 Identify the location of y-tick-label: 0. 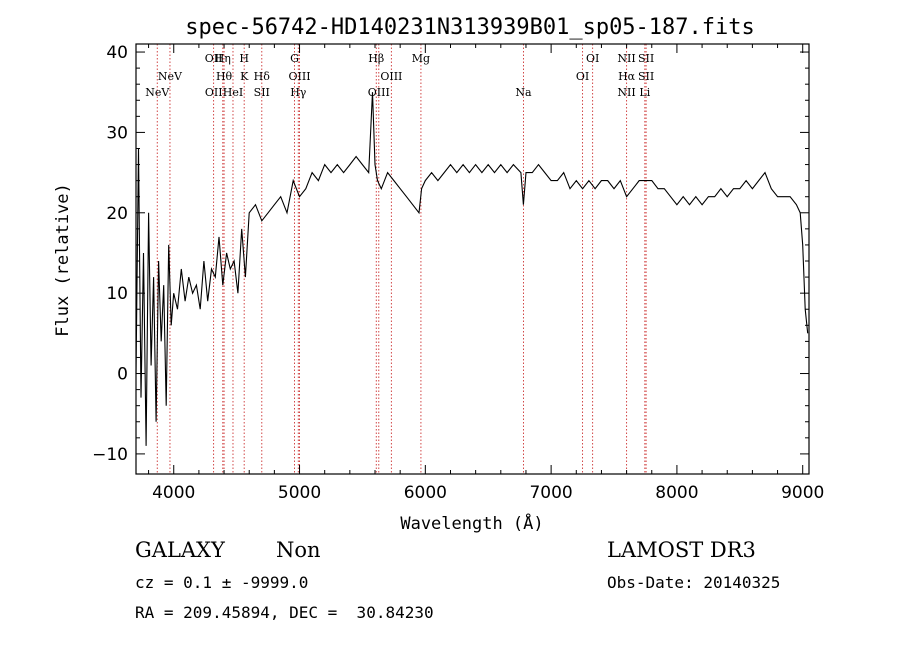
(122, 375).